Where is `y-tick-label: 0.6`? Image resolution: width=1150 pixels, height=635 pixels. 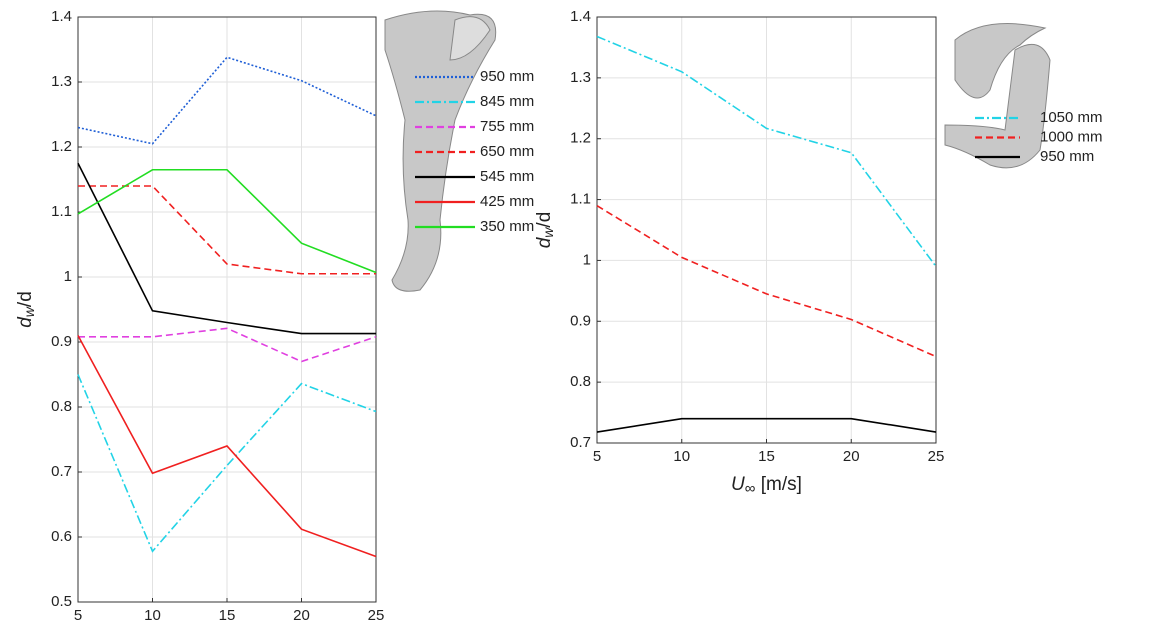
y-tick-label: 0.6 is located at coordinates (61, 536).